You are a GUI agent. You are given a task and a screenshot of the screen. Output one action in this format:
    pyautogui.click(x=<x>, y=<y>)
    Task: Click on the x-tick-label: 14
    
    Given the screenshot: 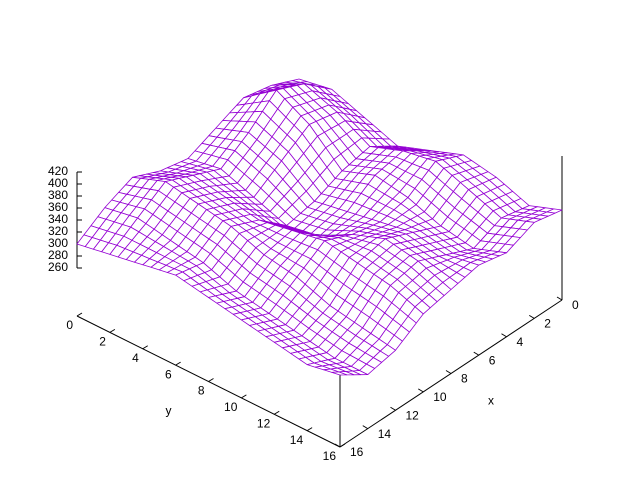 What is the action you would take?
    pyautogui.click(x=385, y=434)
    